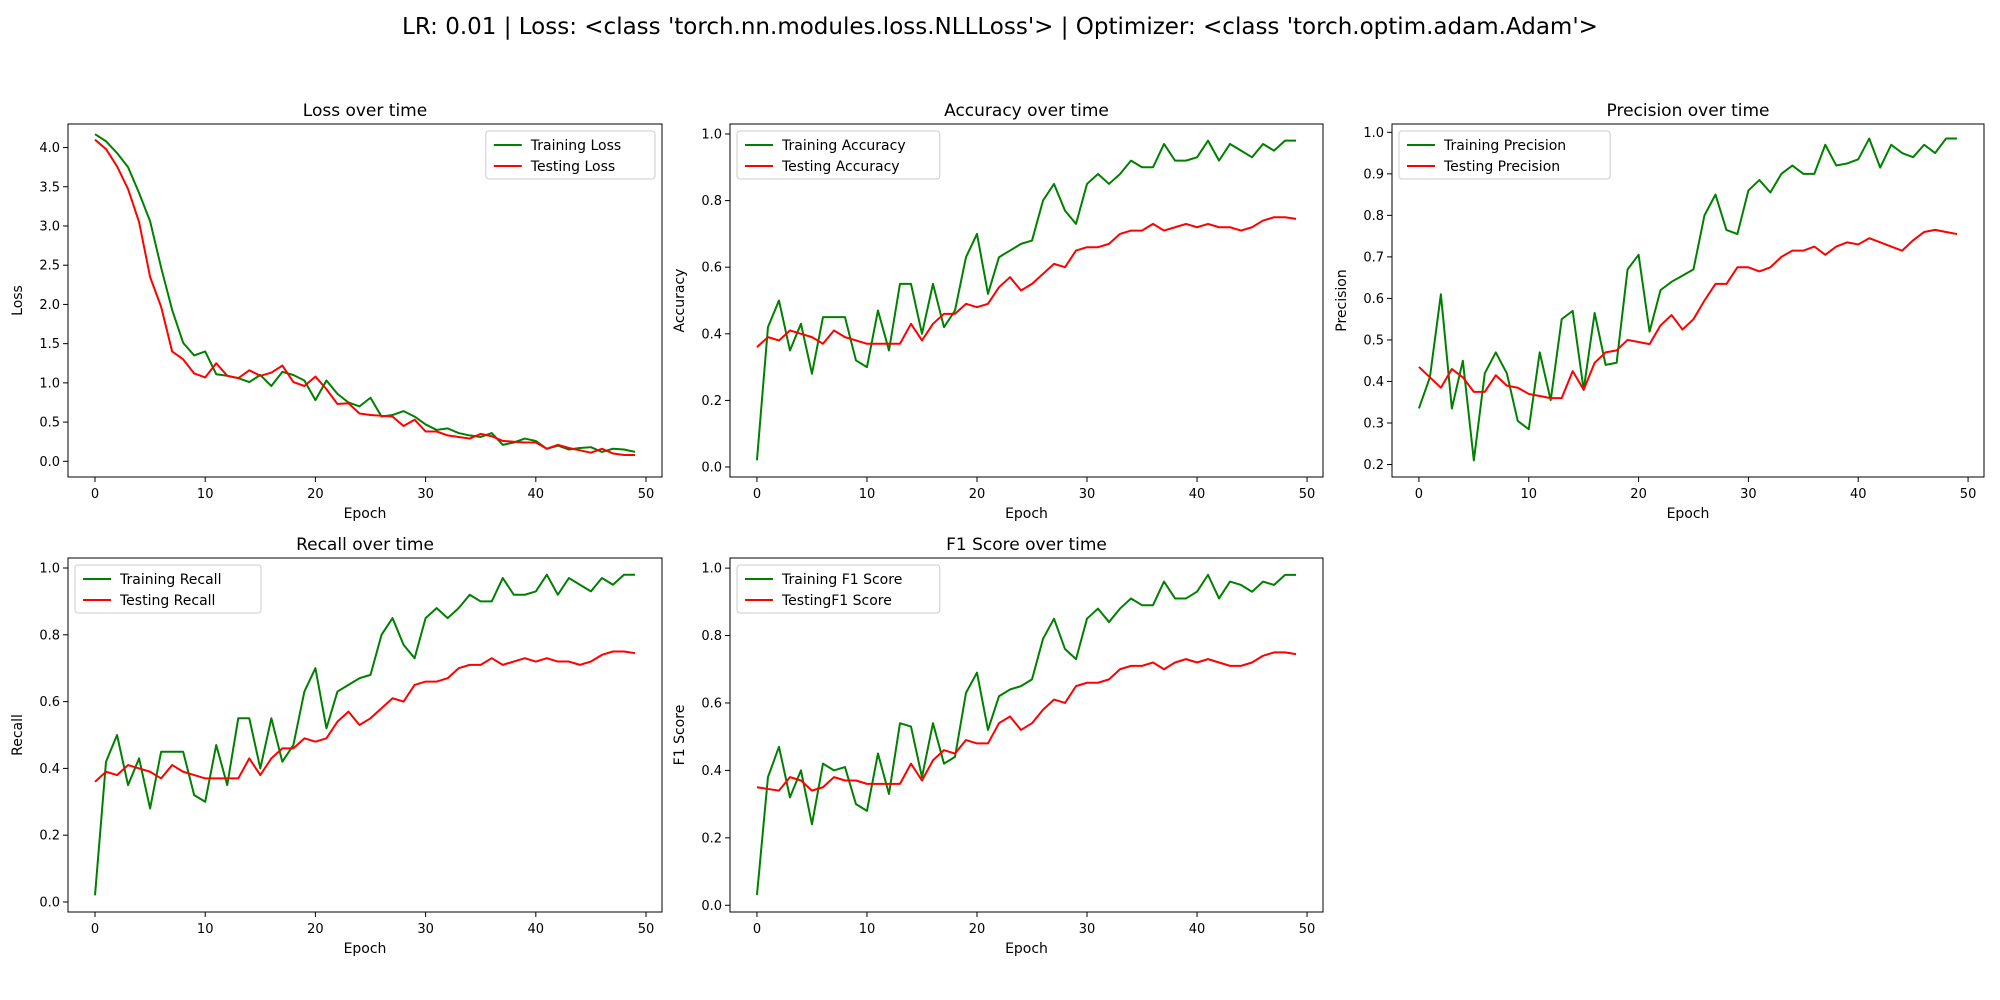 This screenshot has height=1000, width=2000. What do you see at coordinates (49, 344) in the screenshot?
I see `y-tick-label: 1.5` at bounding box center [49, 344].